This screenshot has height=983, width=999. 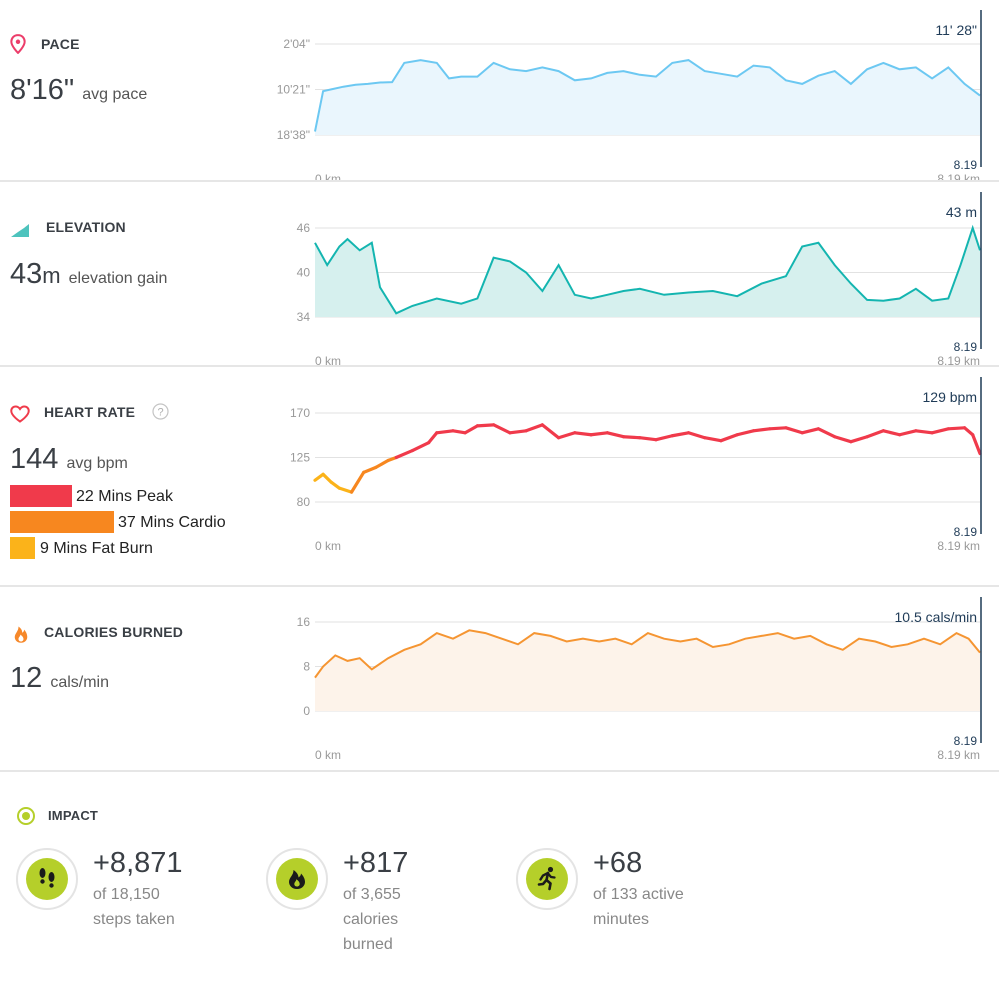 I want to click on y-tick-label: 10'21", so click(x=293, y=90).